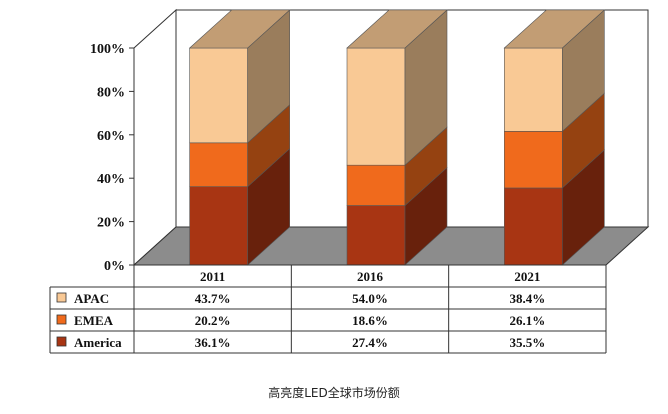 This screenshot has width=668, height=414. Describe the element at coordinates (114, 266) in the screenshot. I see `y-tick-label: 0%` at that location.